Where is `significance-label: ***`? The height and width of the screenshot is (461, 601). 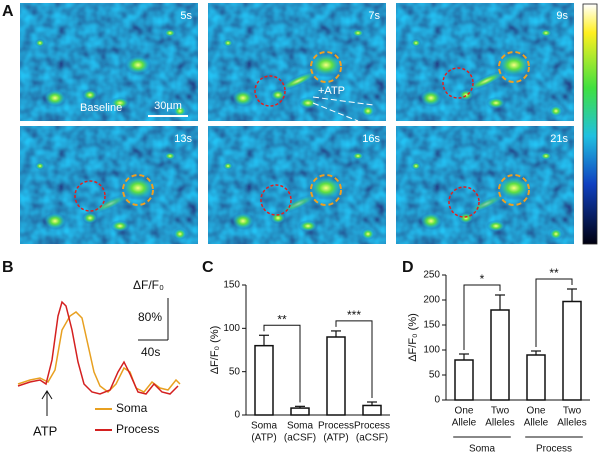 significance-label: *** is located at coordinates (354, 315).